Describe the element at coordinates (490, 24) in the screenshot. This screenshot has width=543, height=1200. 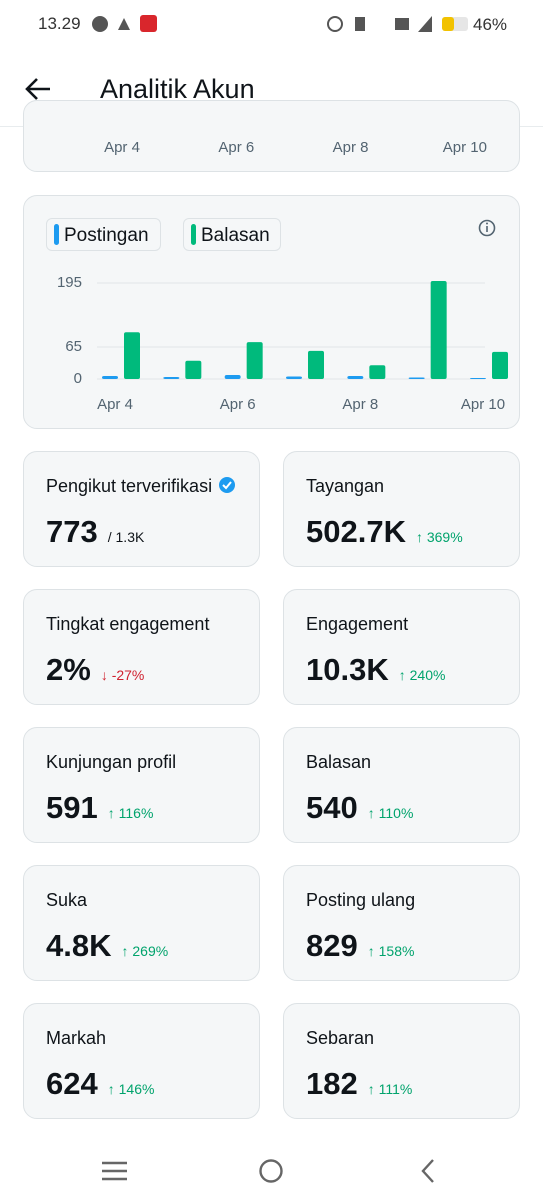
I see `battery-level: 46%` at that location.